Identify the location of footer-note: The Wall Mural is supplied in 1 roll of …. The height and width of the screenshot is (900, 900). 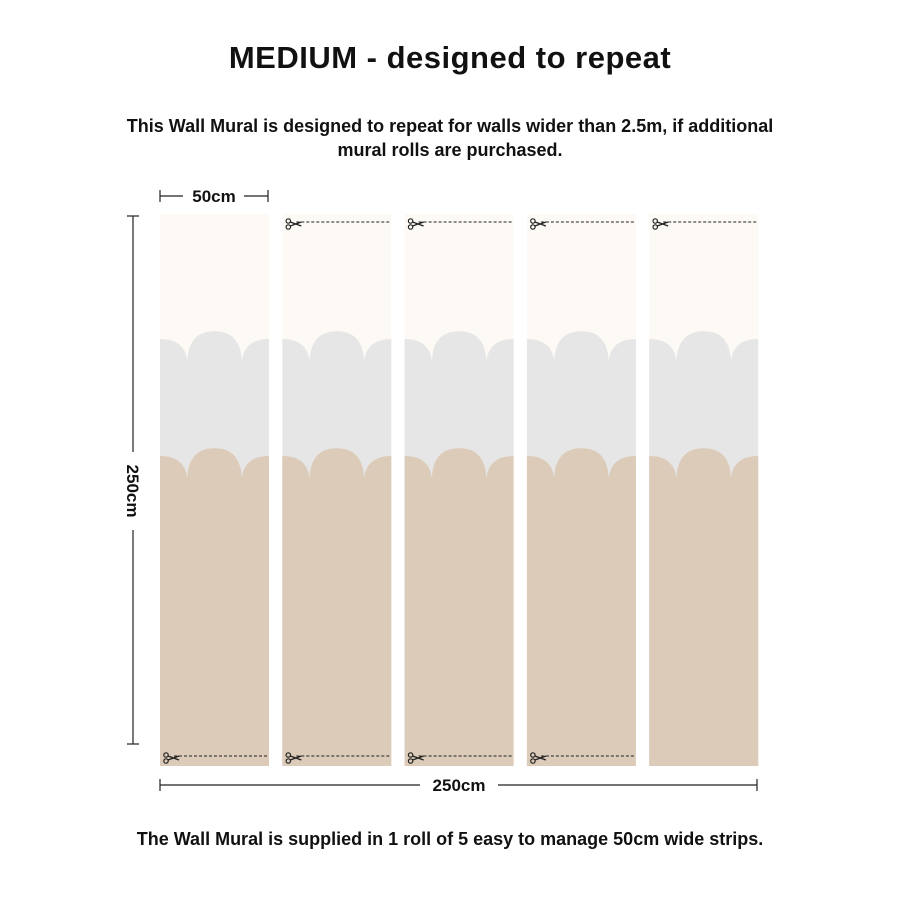
(450, 839).